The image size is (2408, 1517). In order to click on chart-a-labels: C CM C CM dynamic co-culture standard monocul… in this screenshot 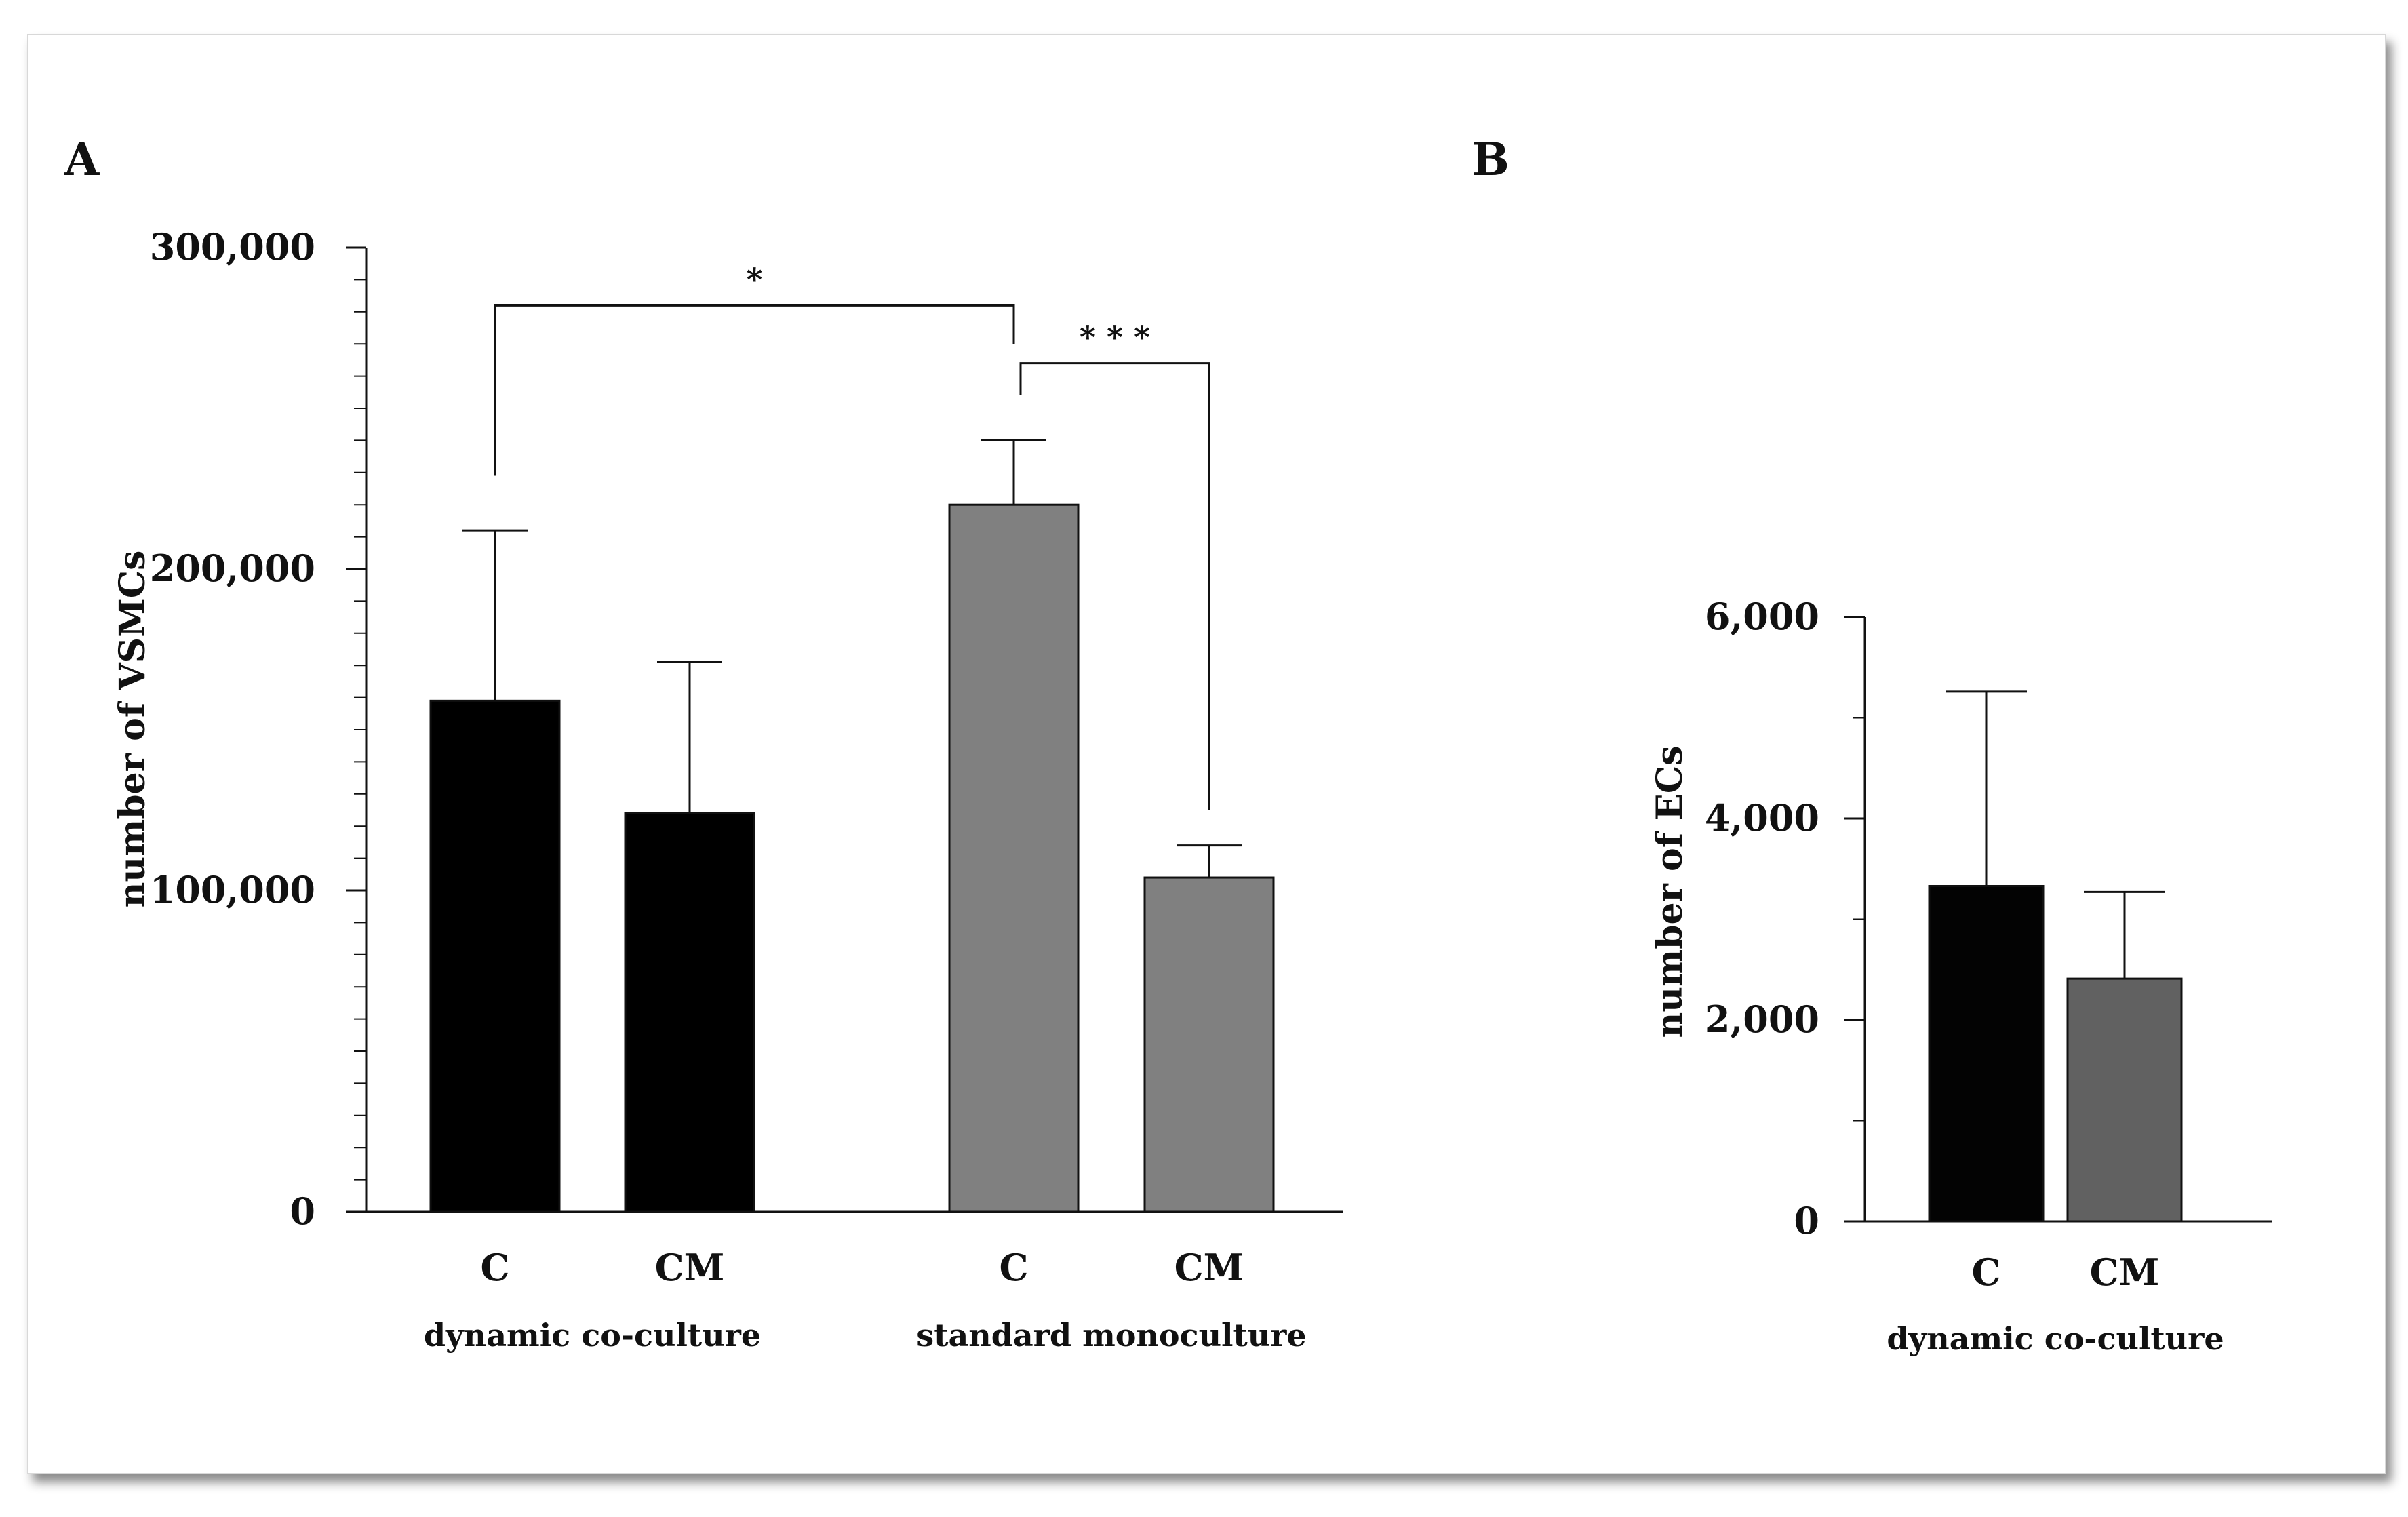, I will do `click(865, 1300)`.